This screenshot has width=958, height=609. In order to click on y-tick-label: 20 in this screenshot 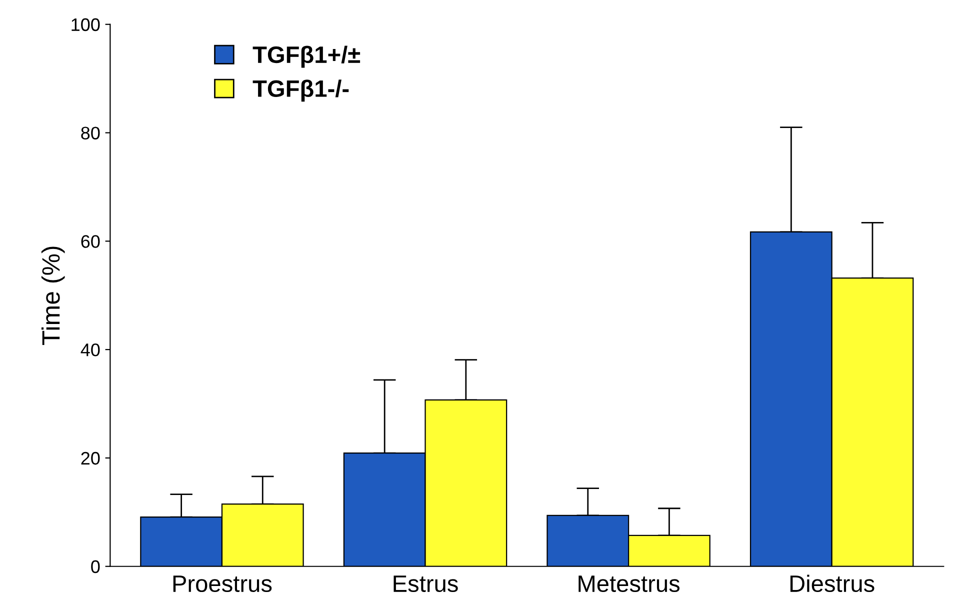, I will do `click(90, 458)`.